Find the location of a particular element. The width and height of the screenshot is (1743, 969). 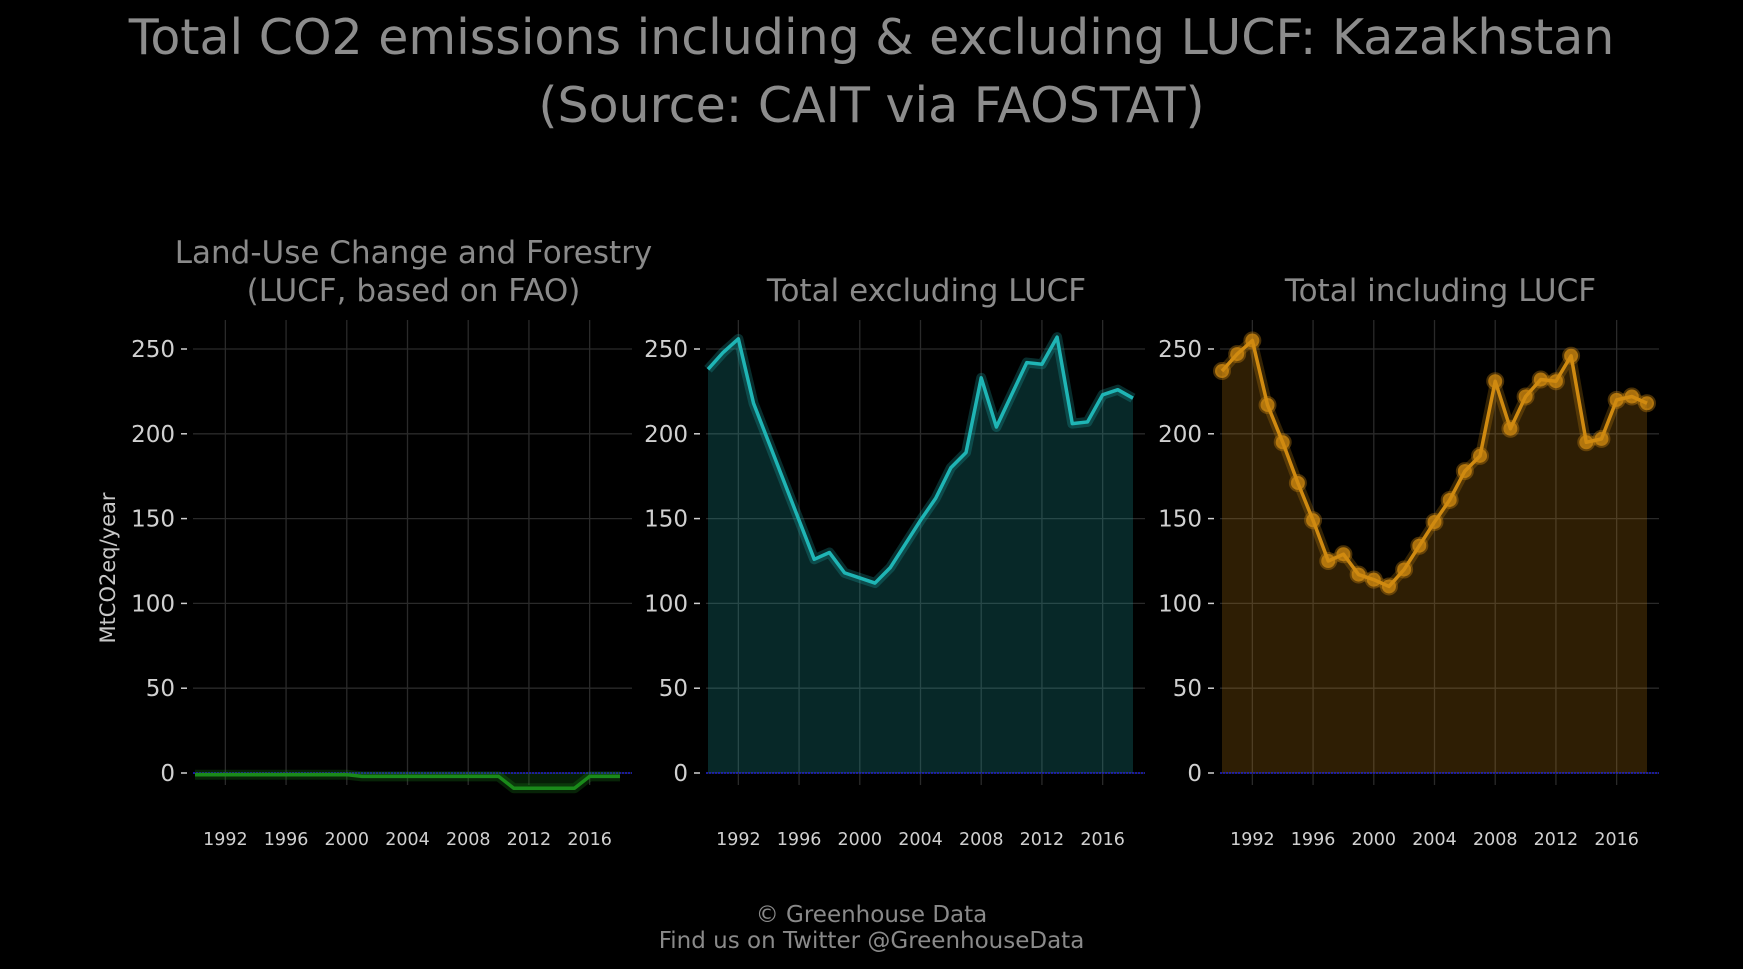

y-axis-label: MtCO2eq/year is located at coordinates (108, 567).